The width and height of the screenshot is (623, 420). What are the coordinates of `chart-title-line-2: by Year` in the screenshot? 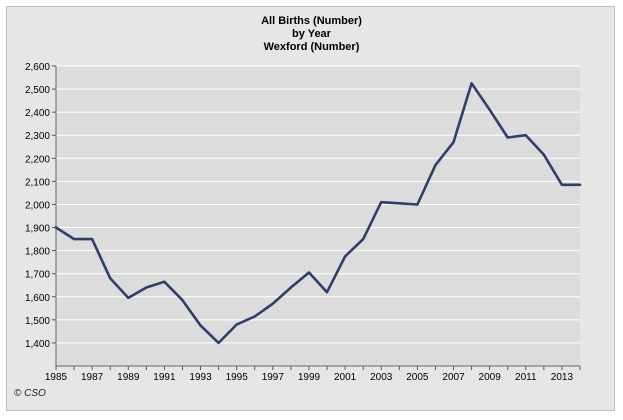 It's located at (311, 34).